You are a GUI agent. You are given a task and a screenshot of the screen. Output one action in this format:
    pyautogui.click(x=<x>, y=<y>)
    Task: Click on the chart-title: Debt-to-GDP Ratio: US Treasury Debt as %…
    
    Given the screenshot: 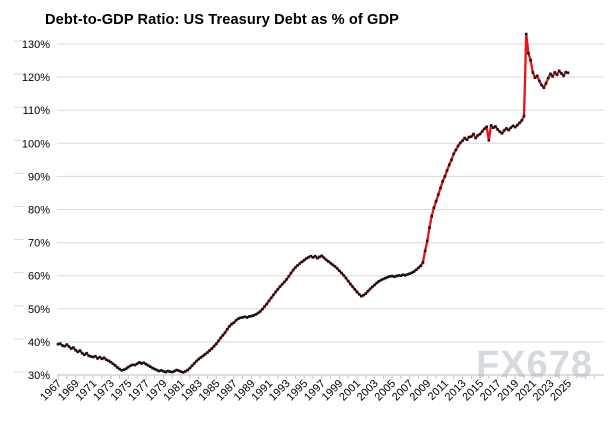 What is the action you would take?
    pyautogui.click(x=222, y=20)
    